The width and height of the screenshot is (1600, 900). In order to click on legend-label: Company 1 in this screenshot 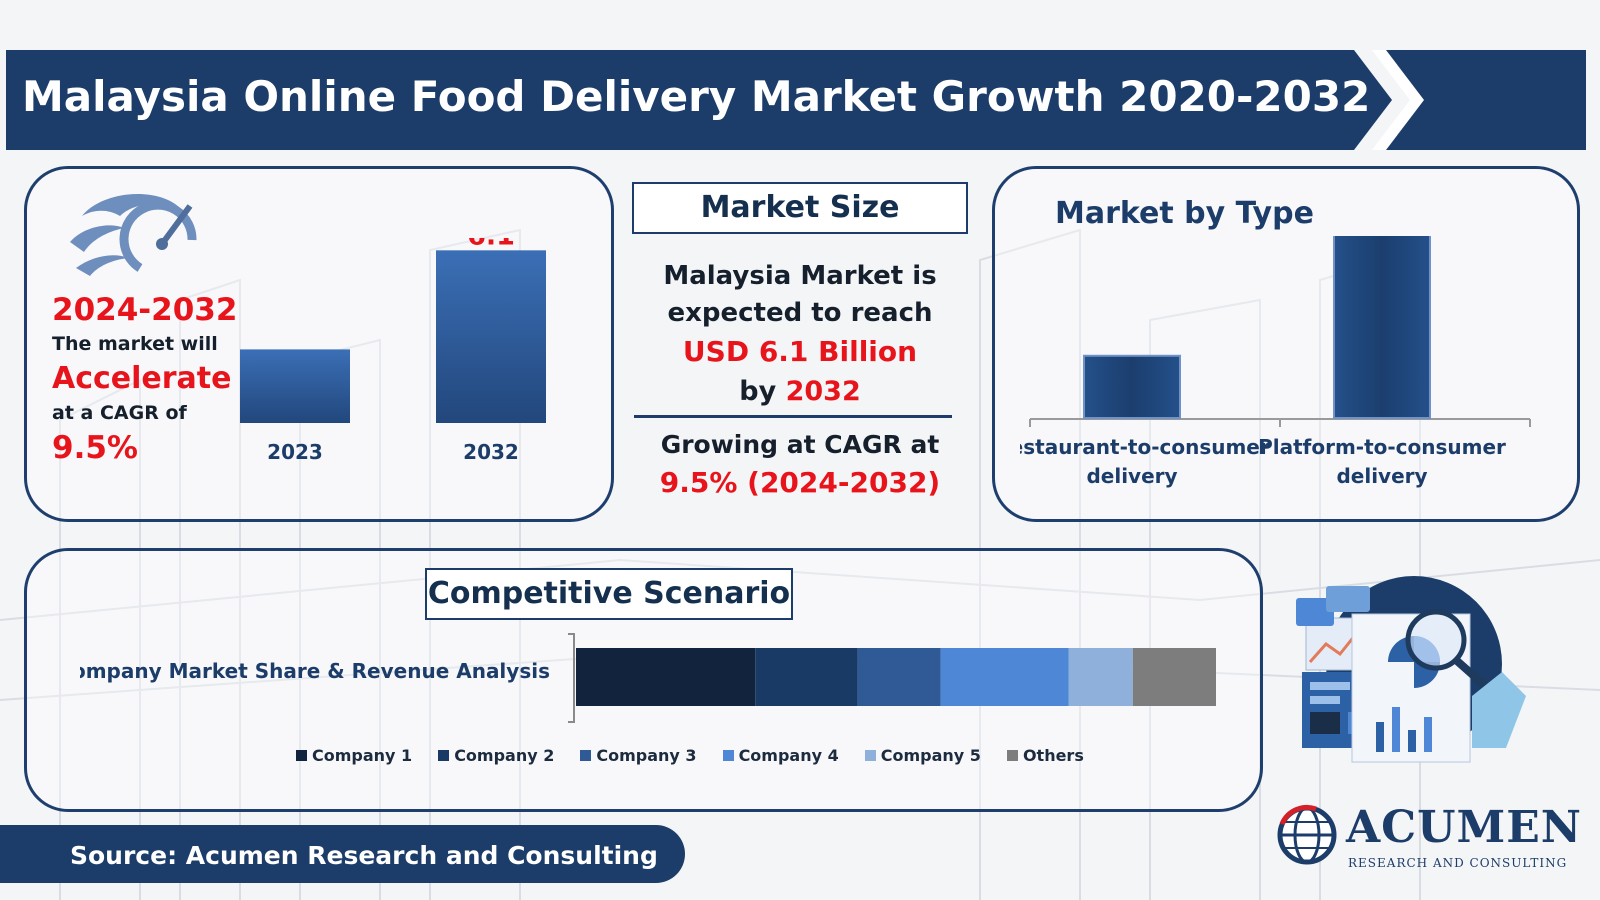, I will do `click(362, 755)`.